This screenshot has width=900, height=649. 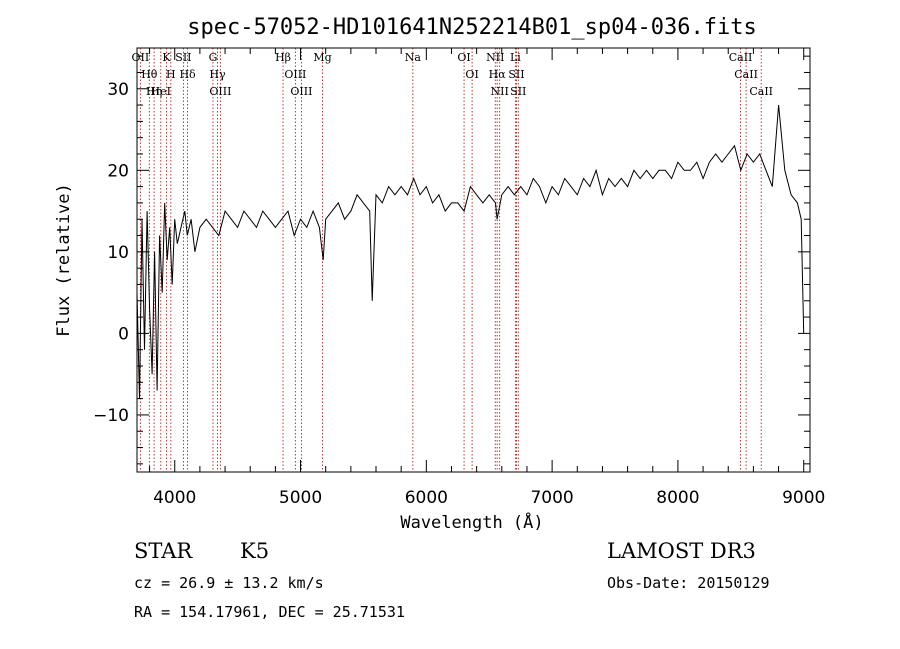 I want to click on line-label-12: OIII, so click(x=295, y=74).